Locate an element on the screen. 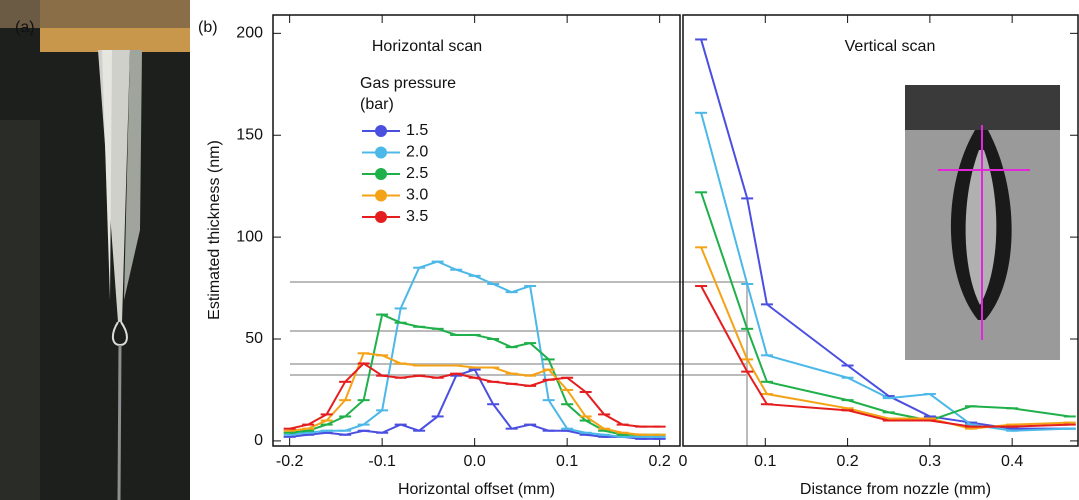  x-tick-label: 0.0 is located at coordinates (475, 461).